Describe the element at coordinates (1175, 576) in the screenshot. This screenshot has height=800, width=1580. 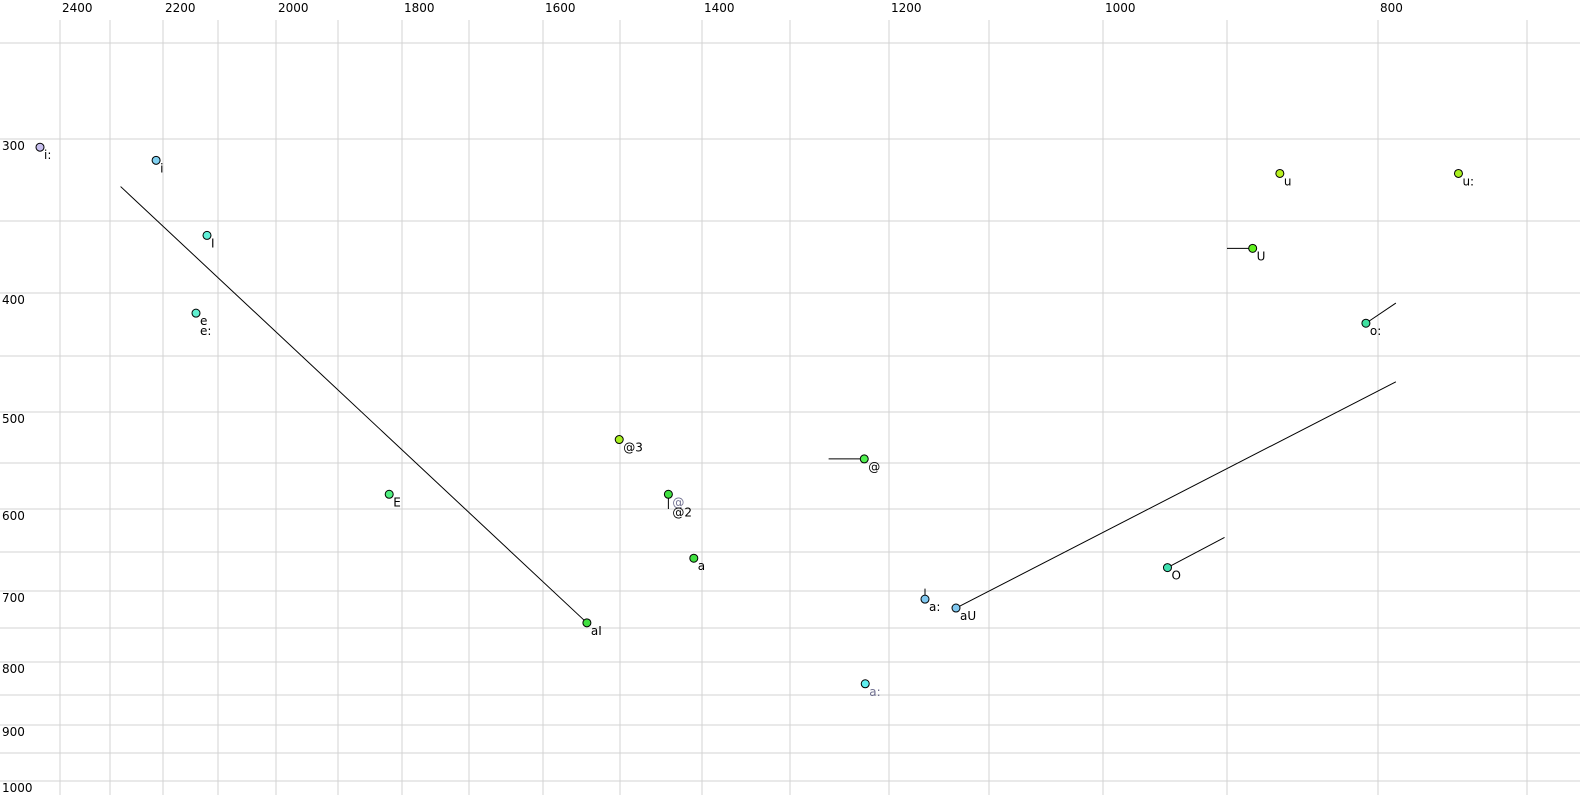
I see `point-label: O` at that location.